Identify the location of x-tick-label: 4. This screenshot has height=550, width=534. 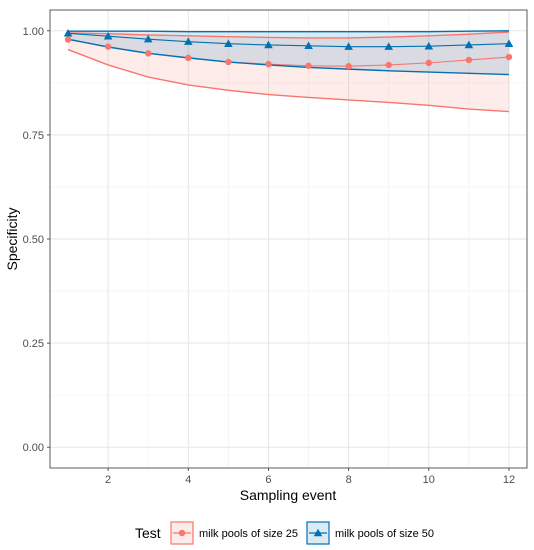
(188, 480).